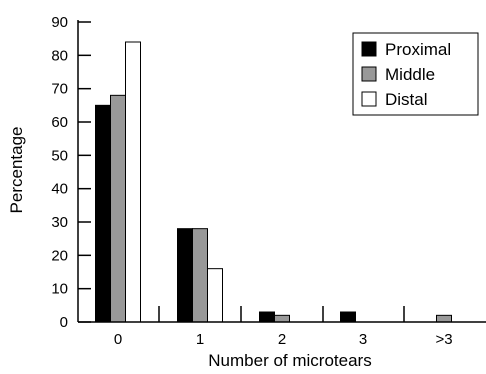 This screenshot has width=486, height=374. I want to click on legend-label-middle: Middle, so click(410, 74).